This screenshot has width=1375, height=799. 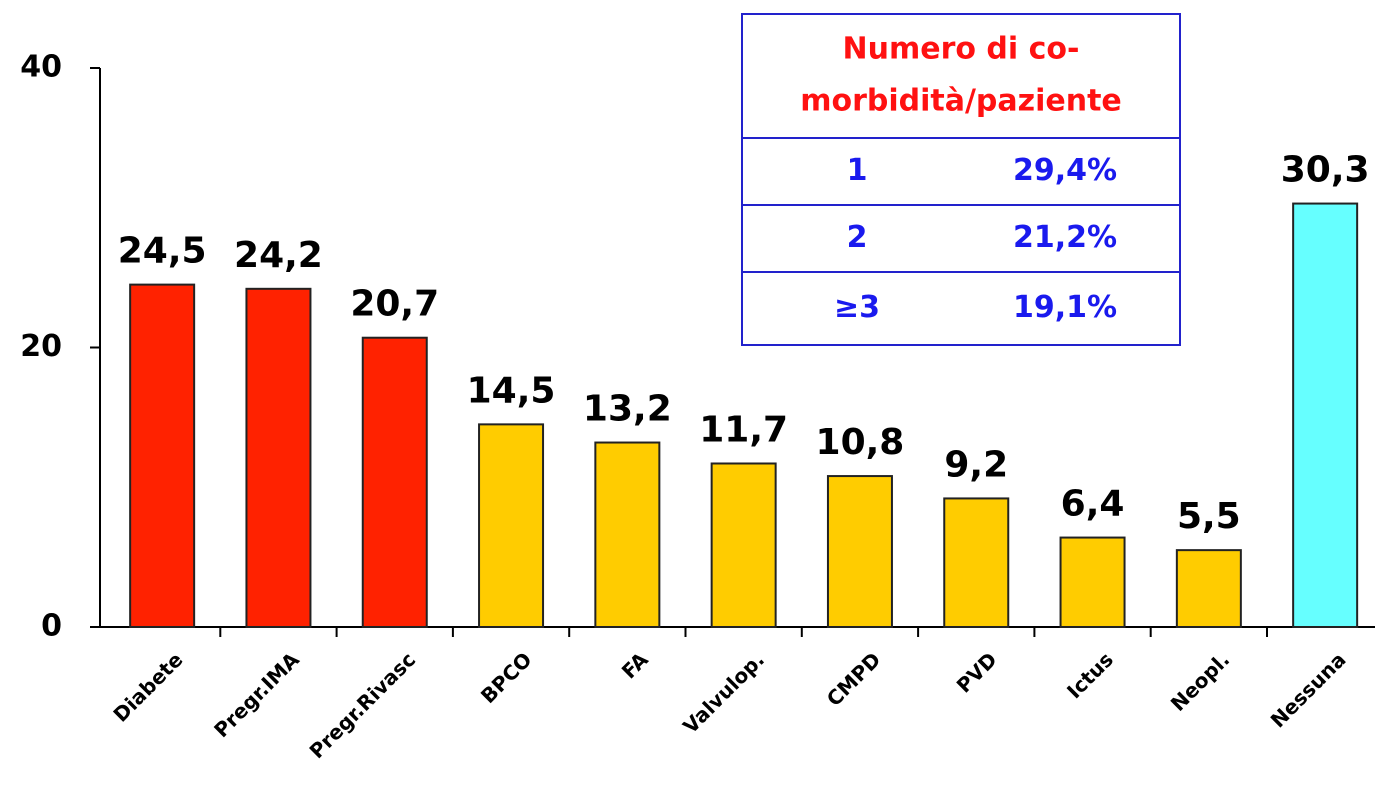 What do you see at coordinates (1308, 689) in the screenshot?
I see `x-tick-label: Nessuna` at bounding box center [1308, 689].